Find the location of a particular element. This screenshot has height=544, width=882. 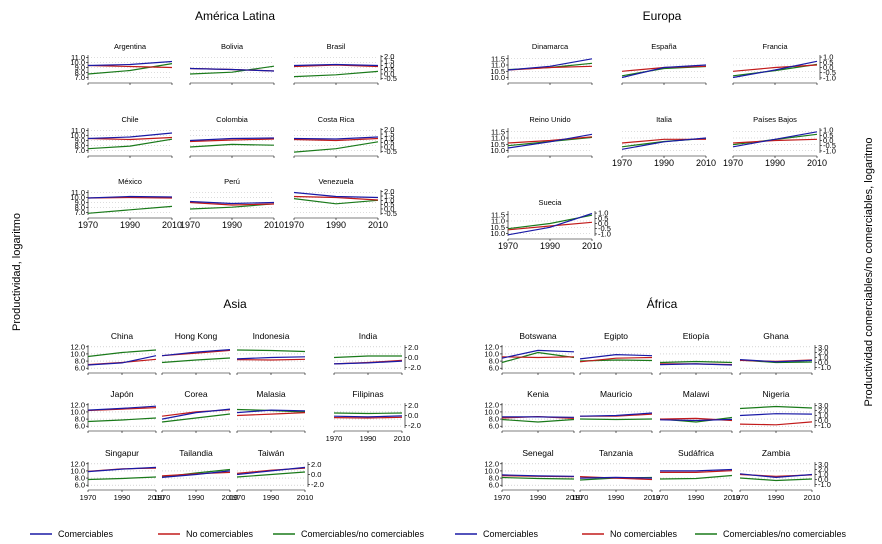

x-tick-label: 2010 is located at coordinates (574, 497).